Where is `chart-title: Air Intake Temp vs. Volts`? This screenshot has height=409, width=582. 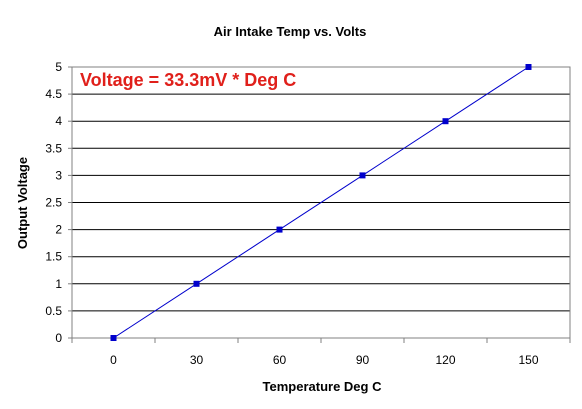 chart-title: Air Intake Temp vs. Volts is located at coordinates (290, 31).